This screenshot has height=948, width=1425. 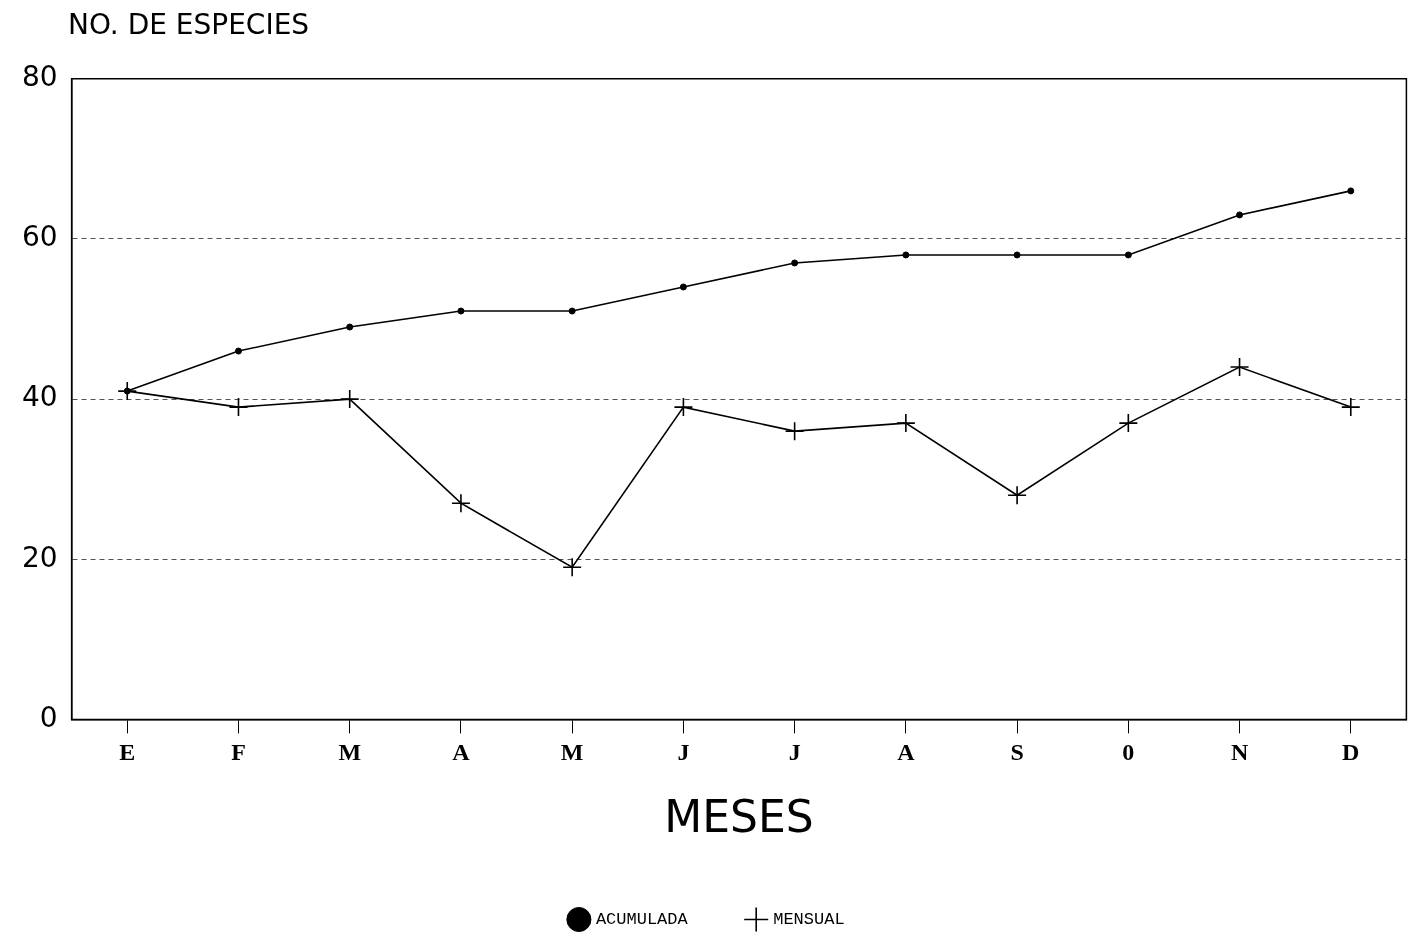 I want to click on x-tick-label: N, so click(x=1239, y=752).